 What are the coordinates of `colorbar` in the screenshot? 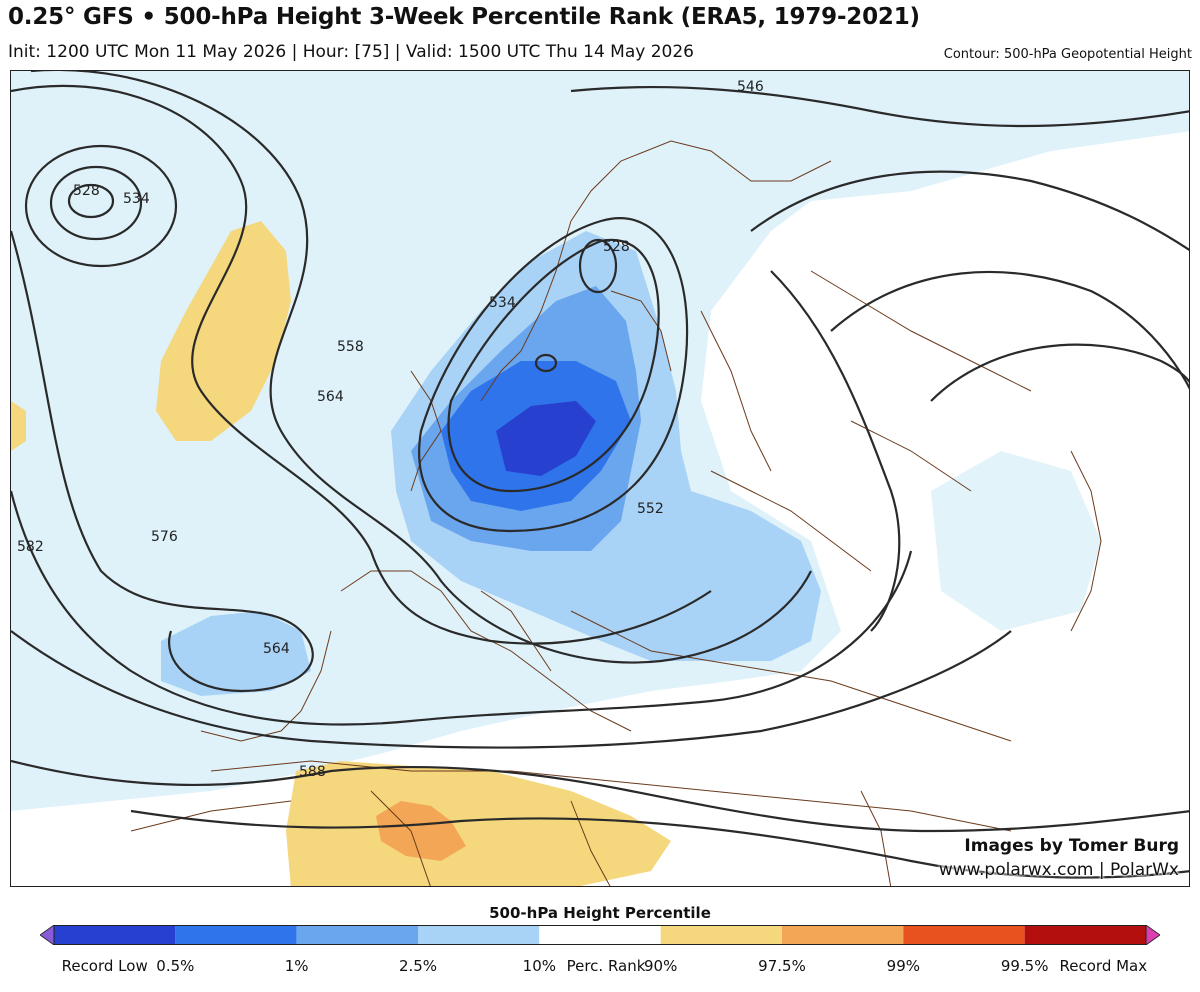 It's located at (600, 935).